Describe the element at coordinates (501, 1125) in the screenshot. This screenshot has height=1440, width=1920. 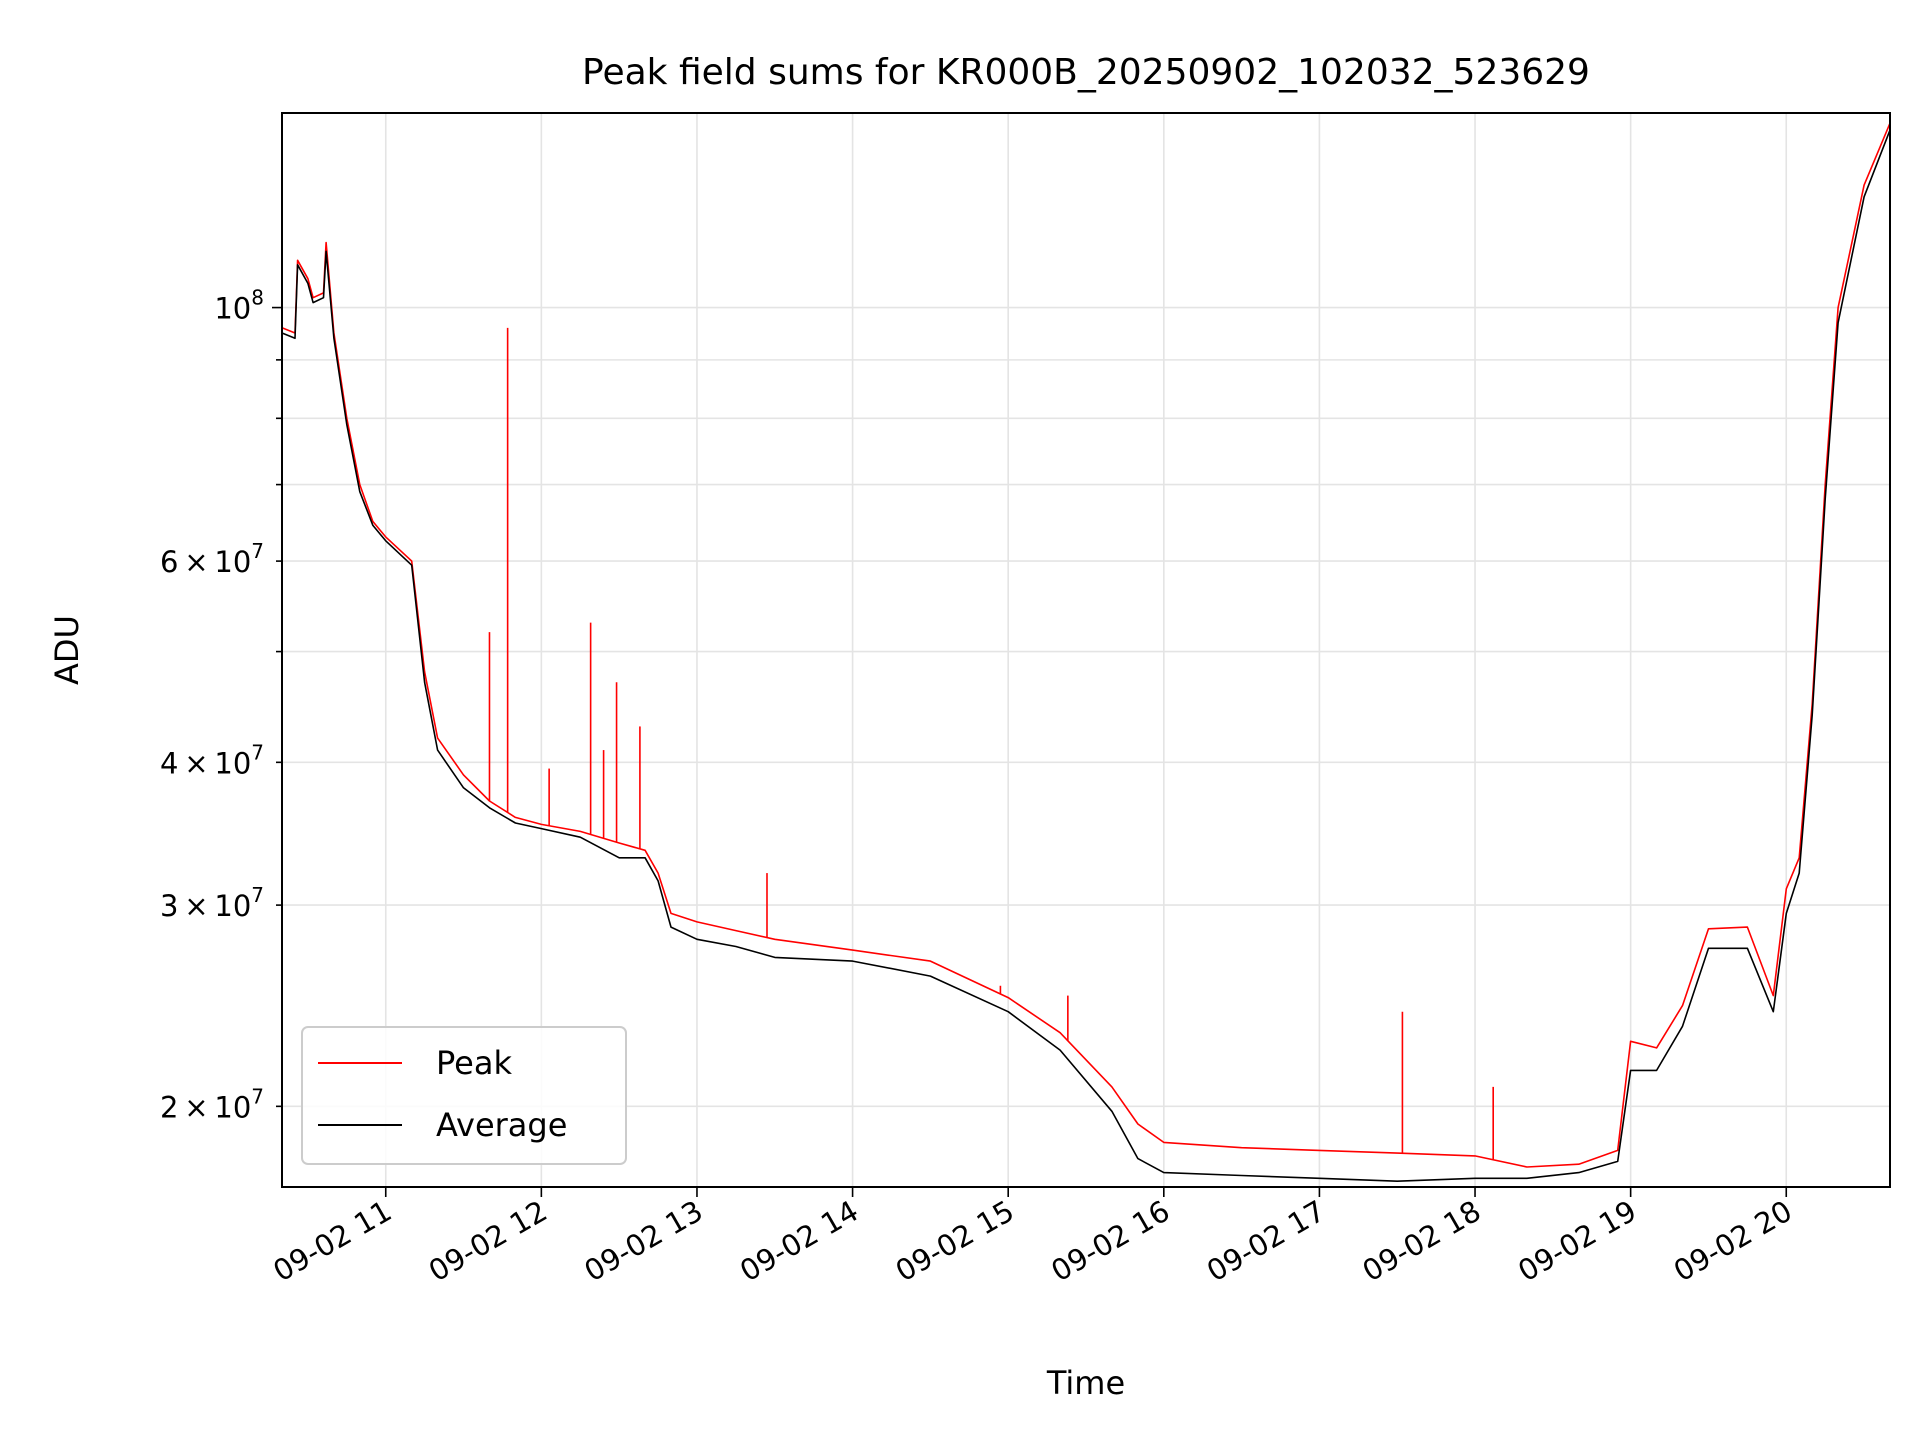
I see `legend-label-average: Average` at that location.